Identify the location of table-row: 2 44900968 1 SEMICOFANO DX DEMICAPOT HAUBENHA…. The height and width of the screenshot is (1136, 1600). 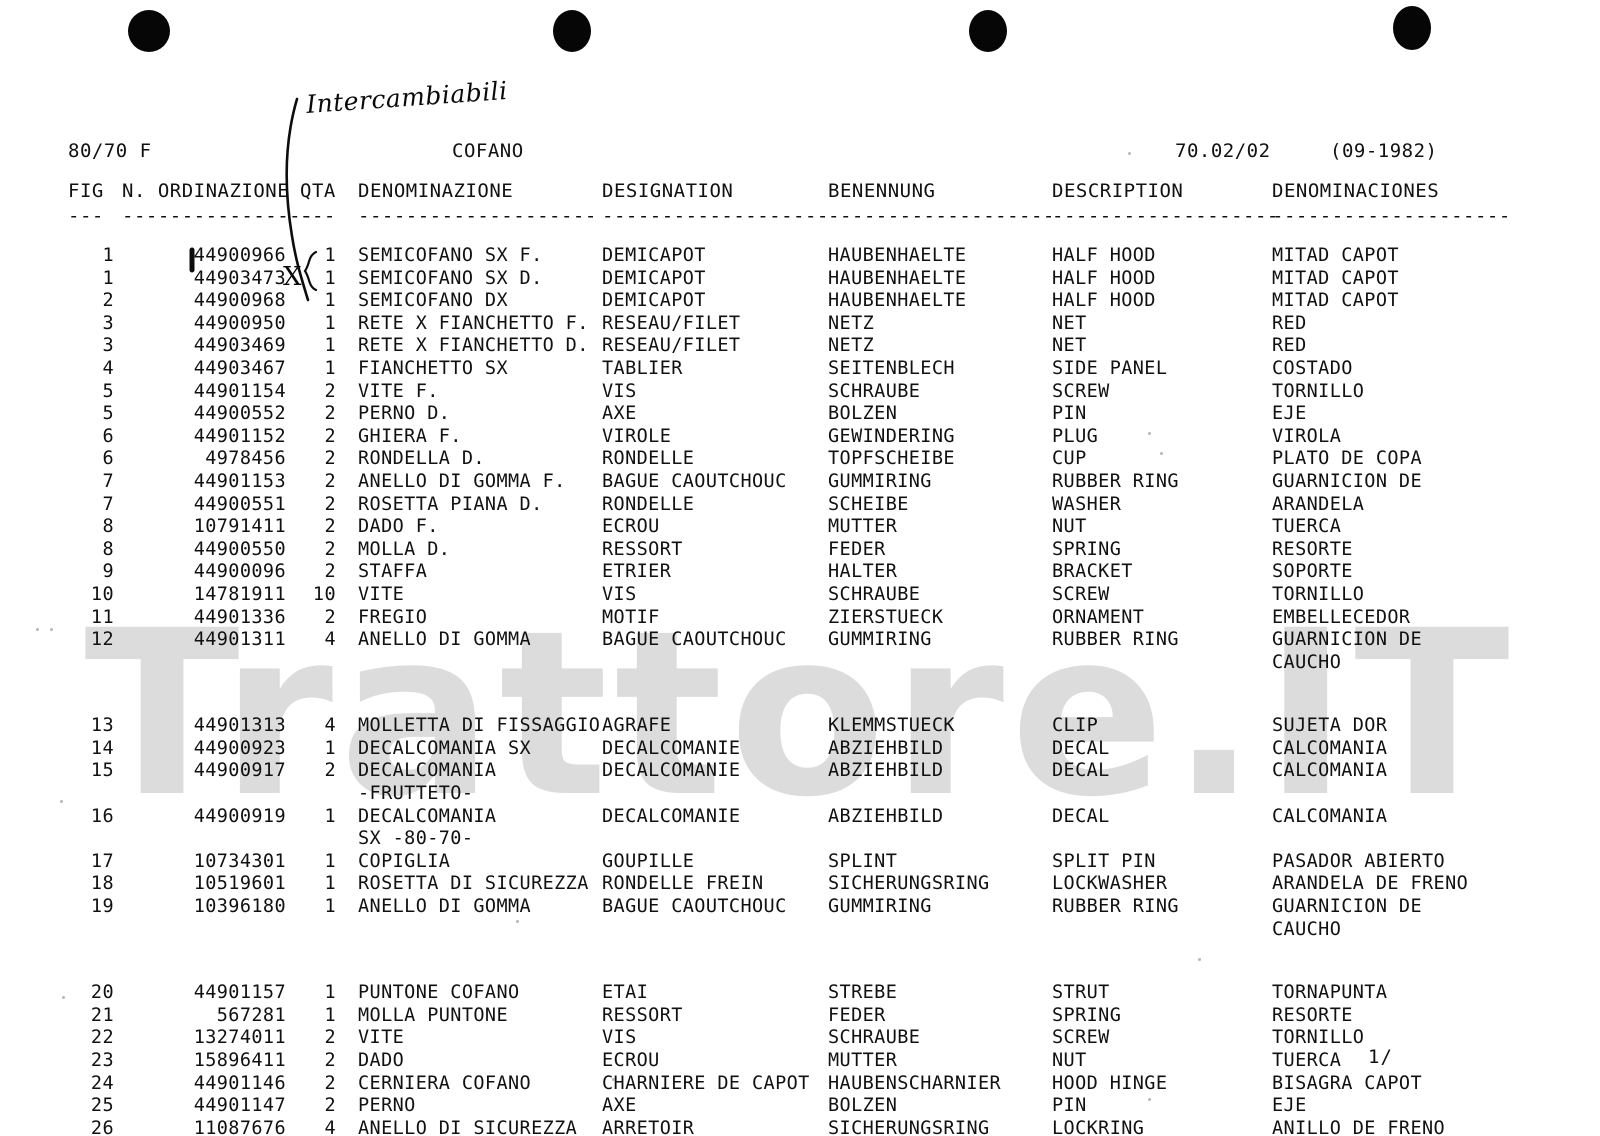
(800, 301).